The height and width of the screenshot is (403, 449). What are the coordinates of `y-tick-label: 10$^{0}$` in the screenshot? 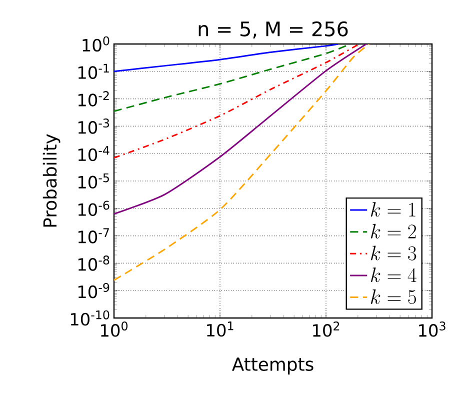 It's located at (96, 44).